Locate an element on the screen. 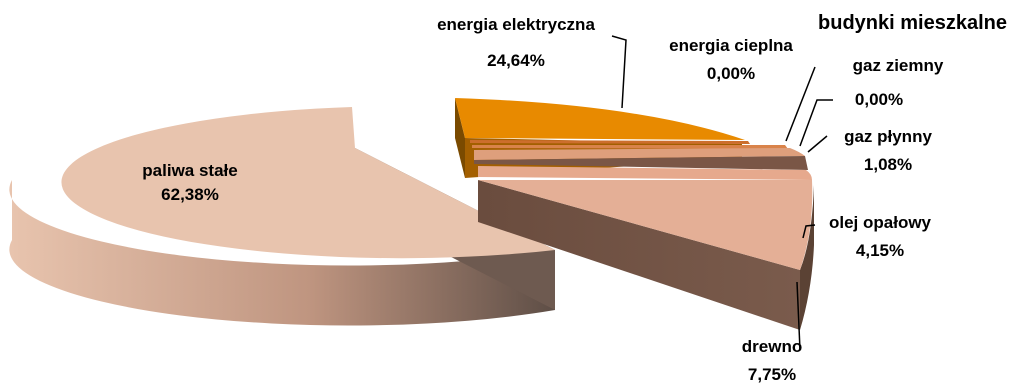 The height and width of the screenshot is (385, 1017). label-name: paliwa stałe is located at coordinates (189, 170).